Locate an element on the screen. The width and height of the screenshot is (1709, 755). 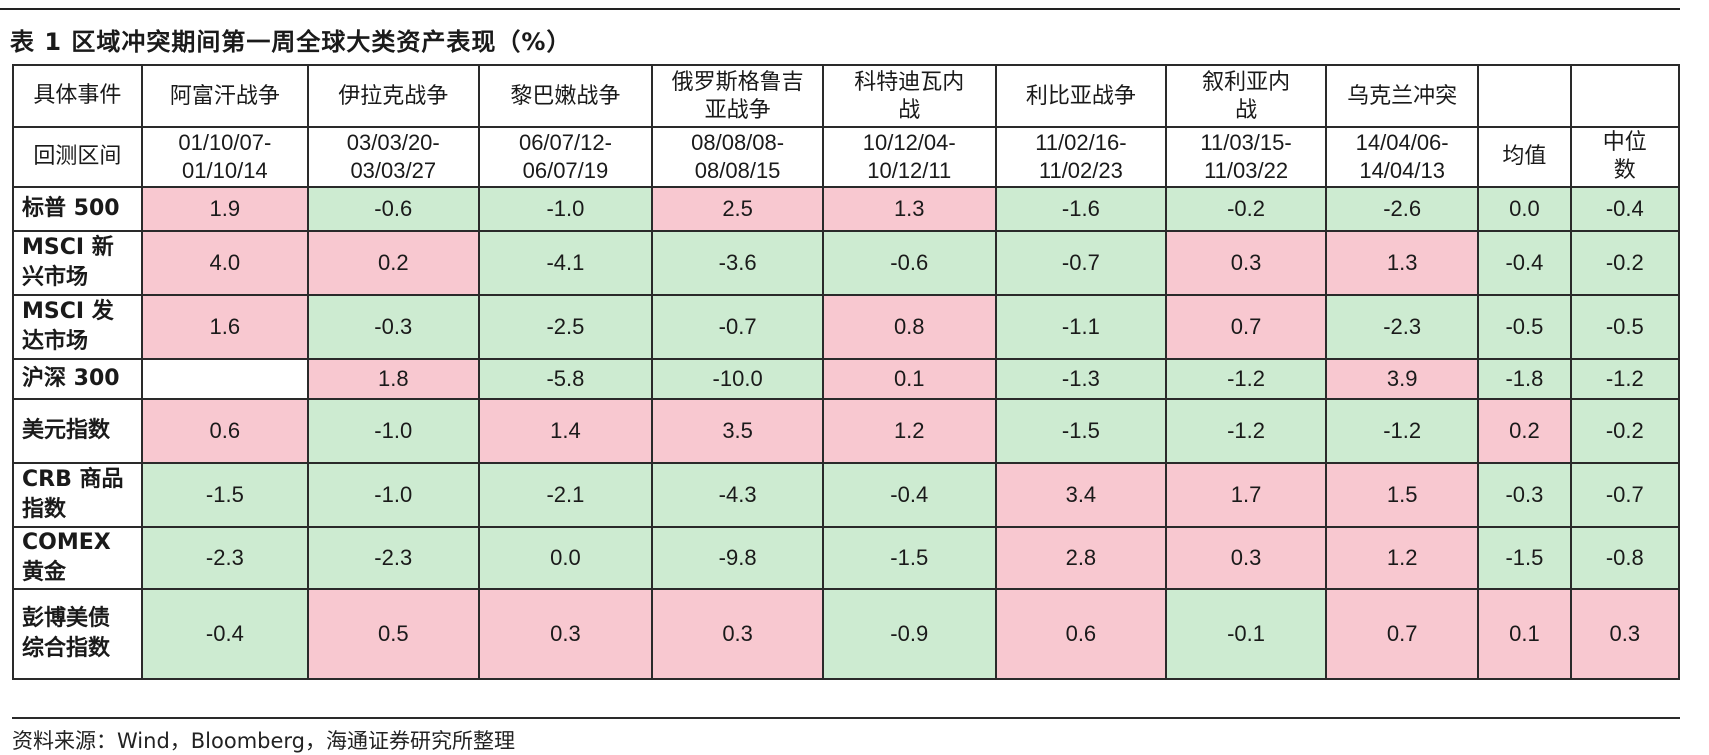
event-name: 俄罗斯格鲁吉亚战争 is located at coordinates (737, 96).